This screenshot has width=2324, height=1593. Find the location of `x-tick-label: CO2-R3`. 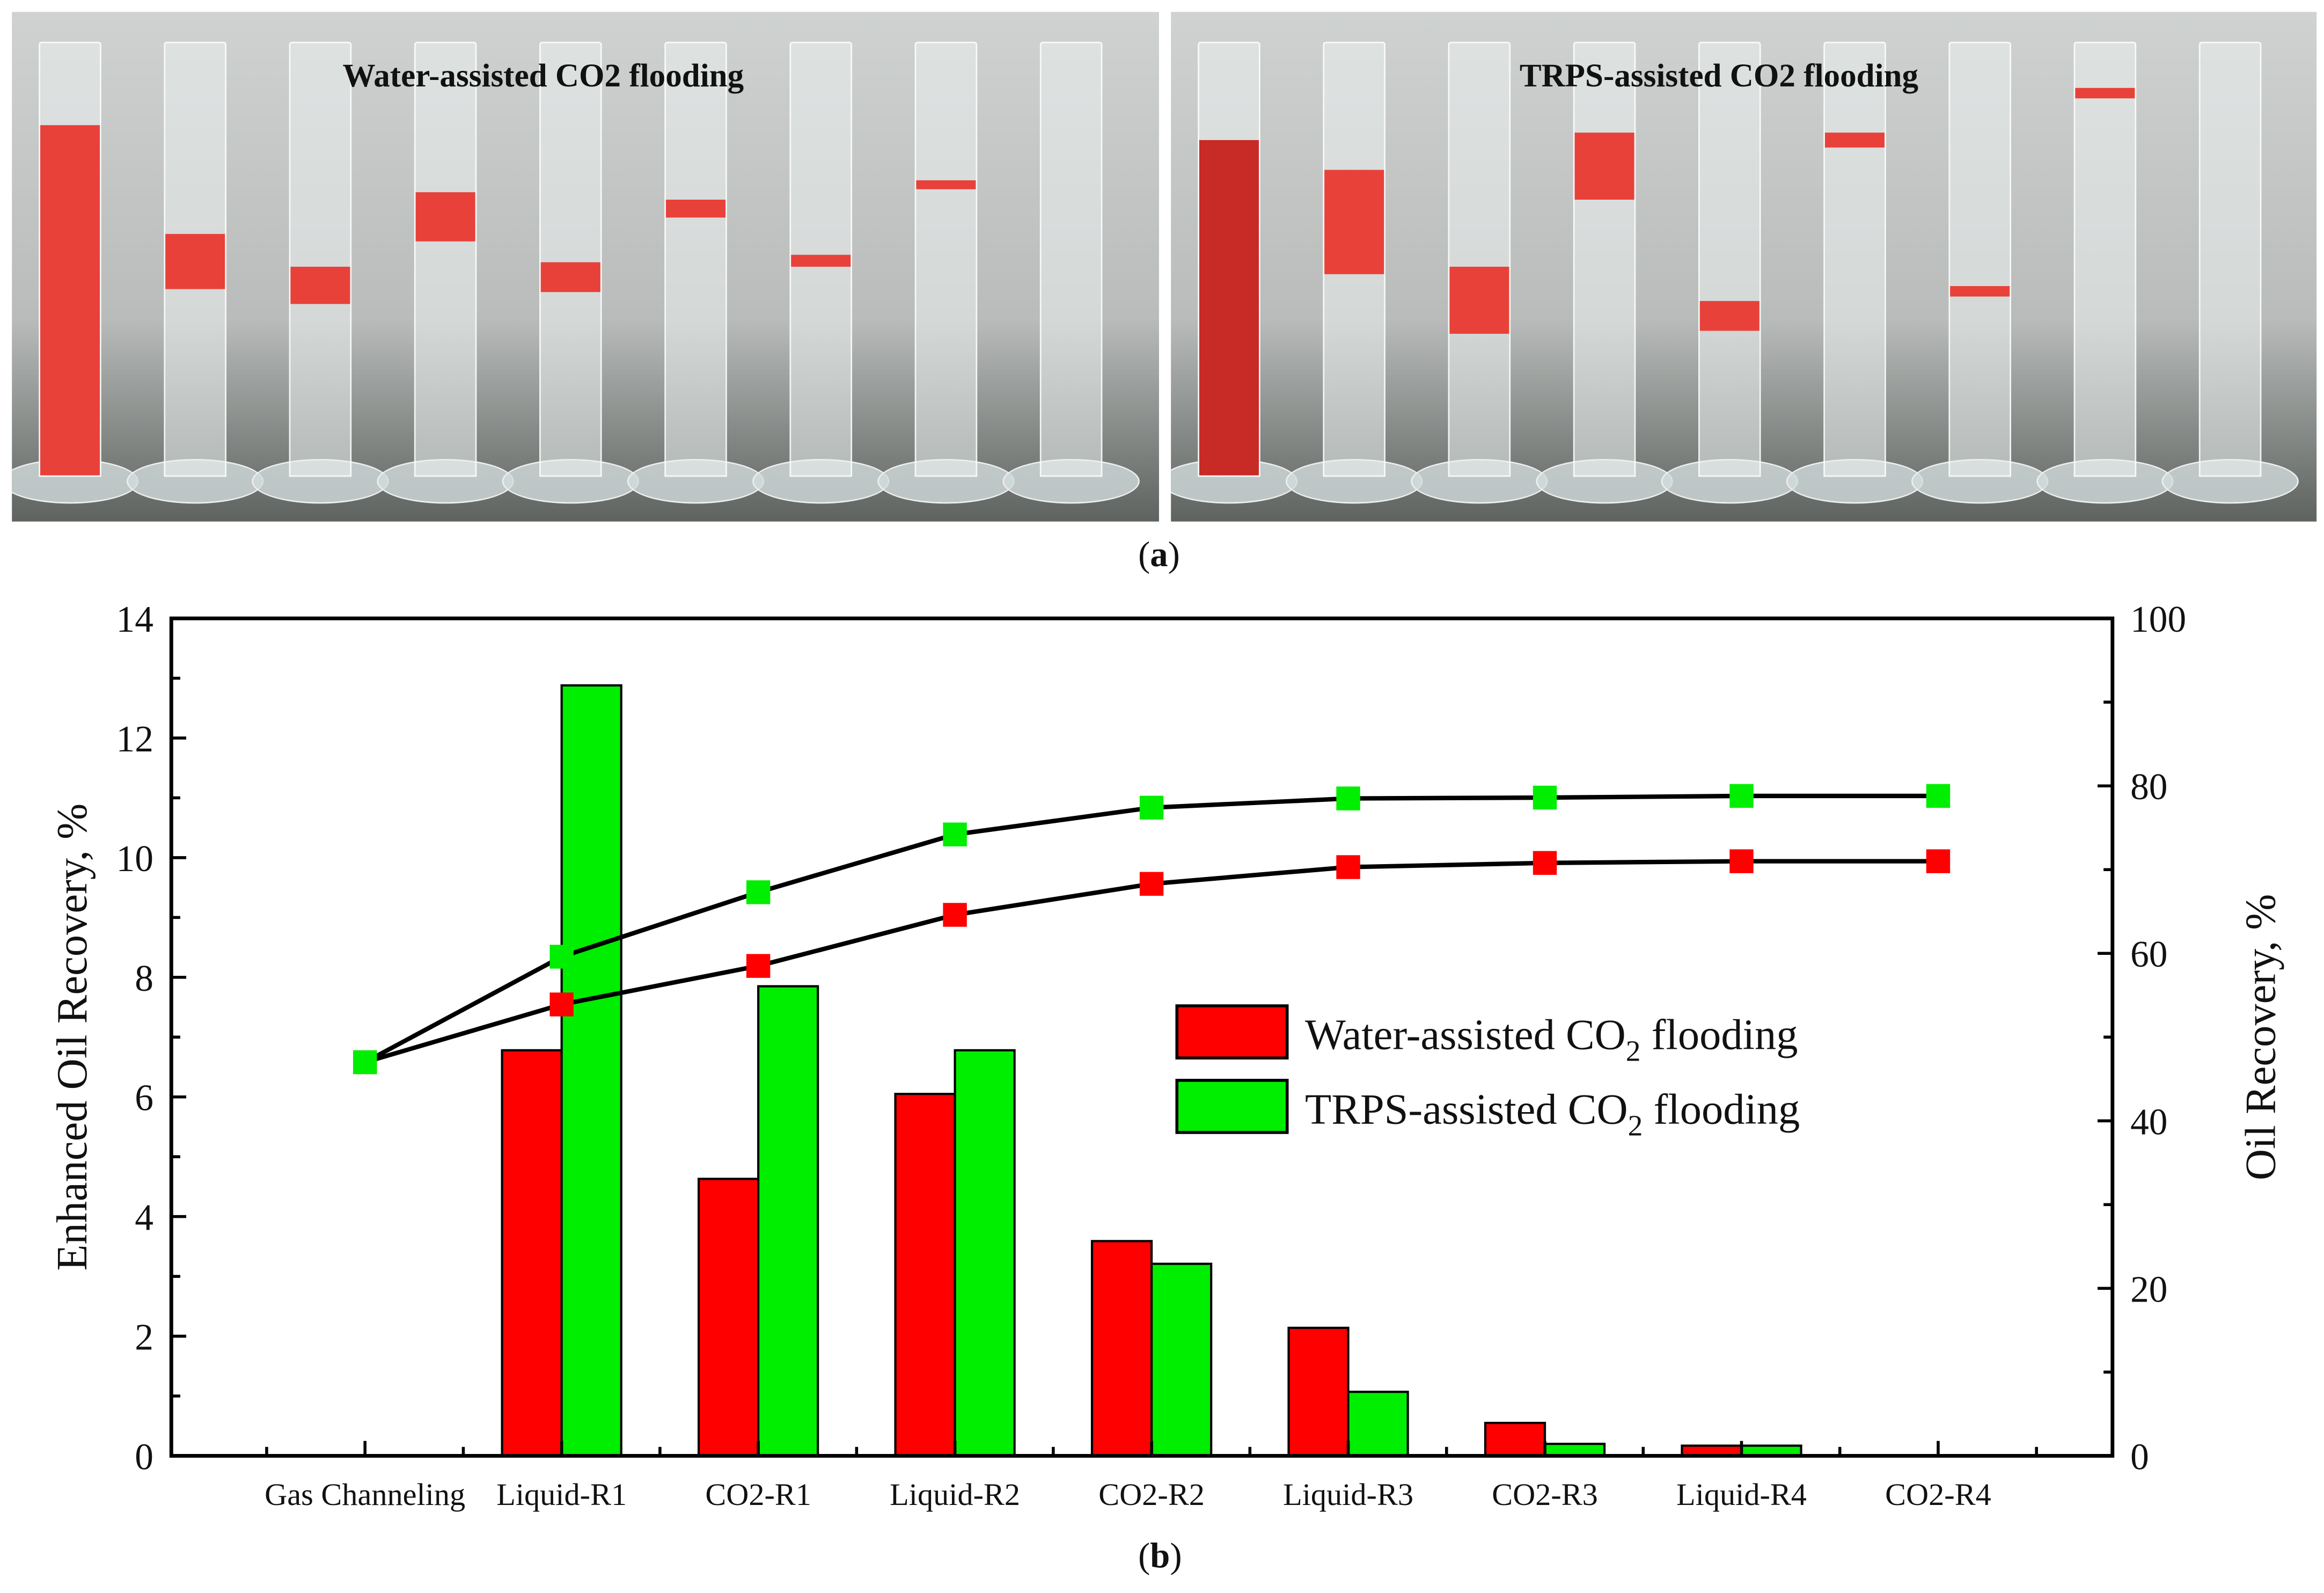

x-tick-label: CO2-R3 is located at coordinates (1545, 1494).